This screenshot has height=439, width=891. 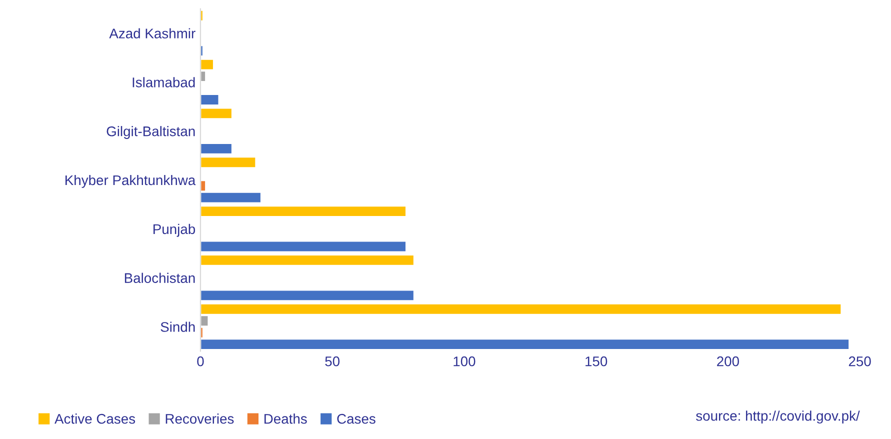 What do you see at coordinates (465, 361) in the screenshot?
I see `x-tick-label: 100` at bounding box center [465, 361].